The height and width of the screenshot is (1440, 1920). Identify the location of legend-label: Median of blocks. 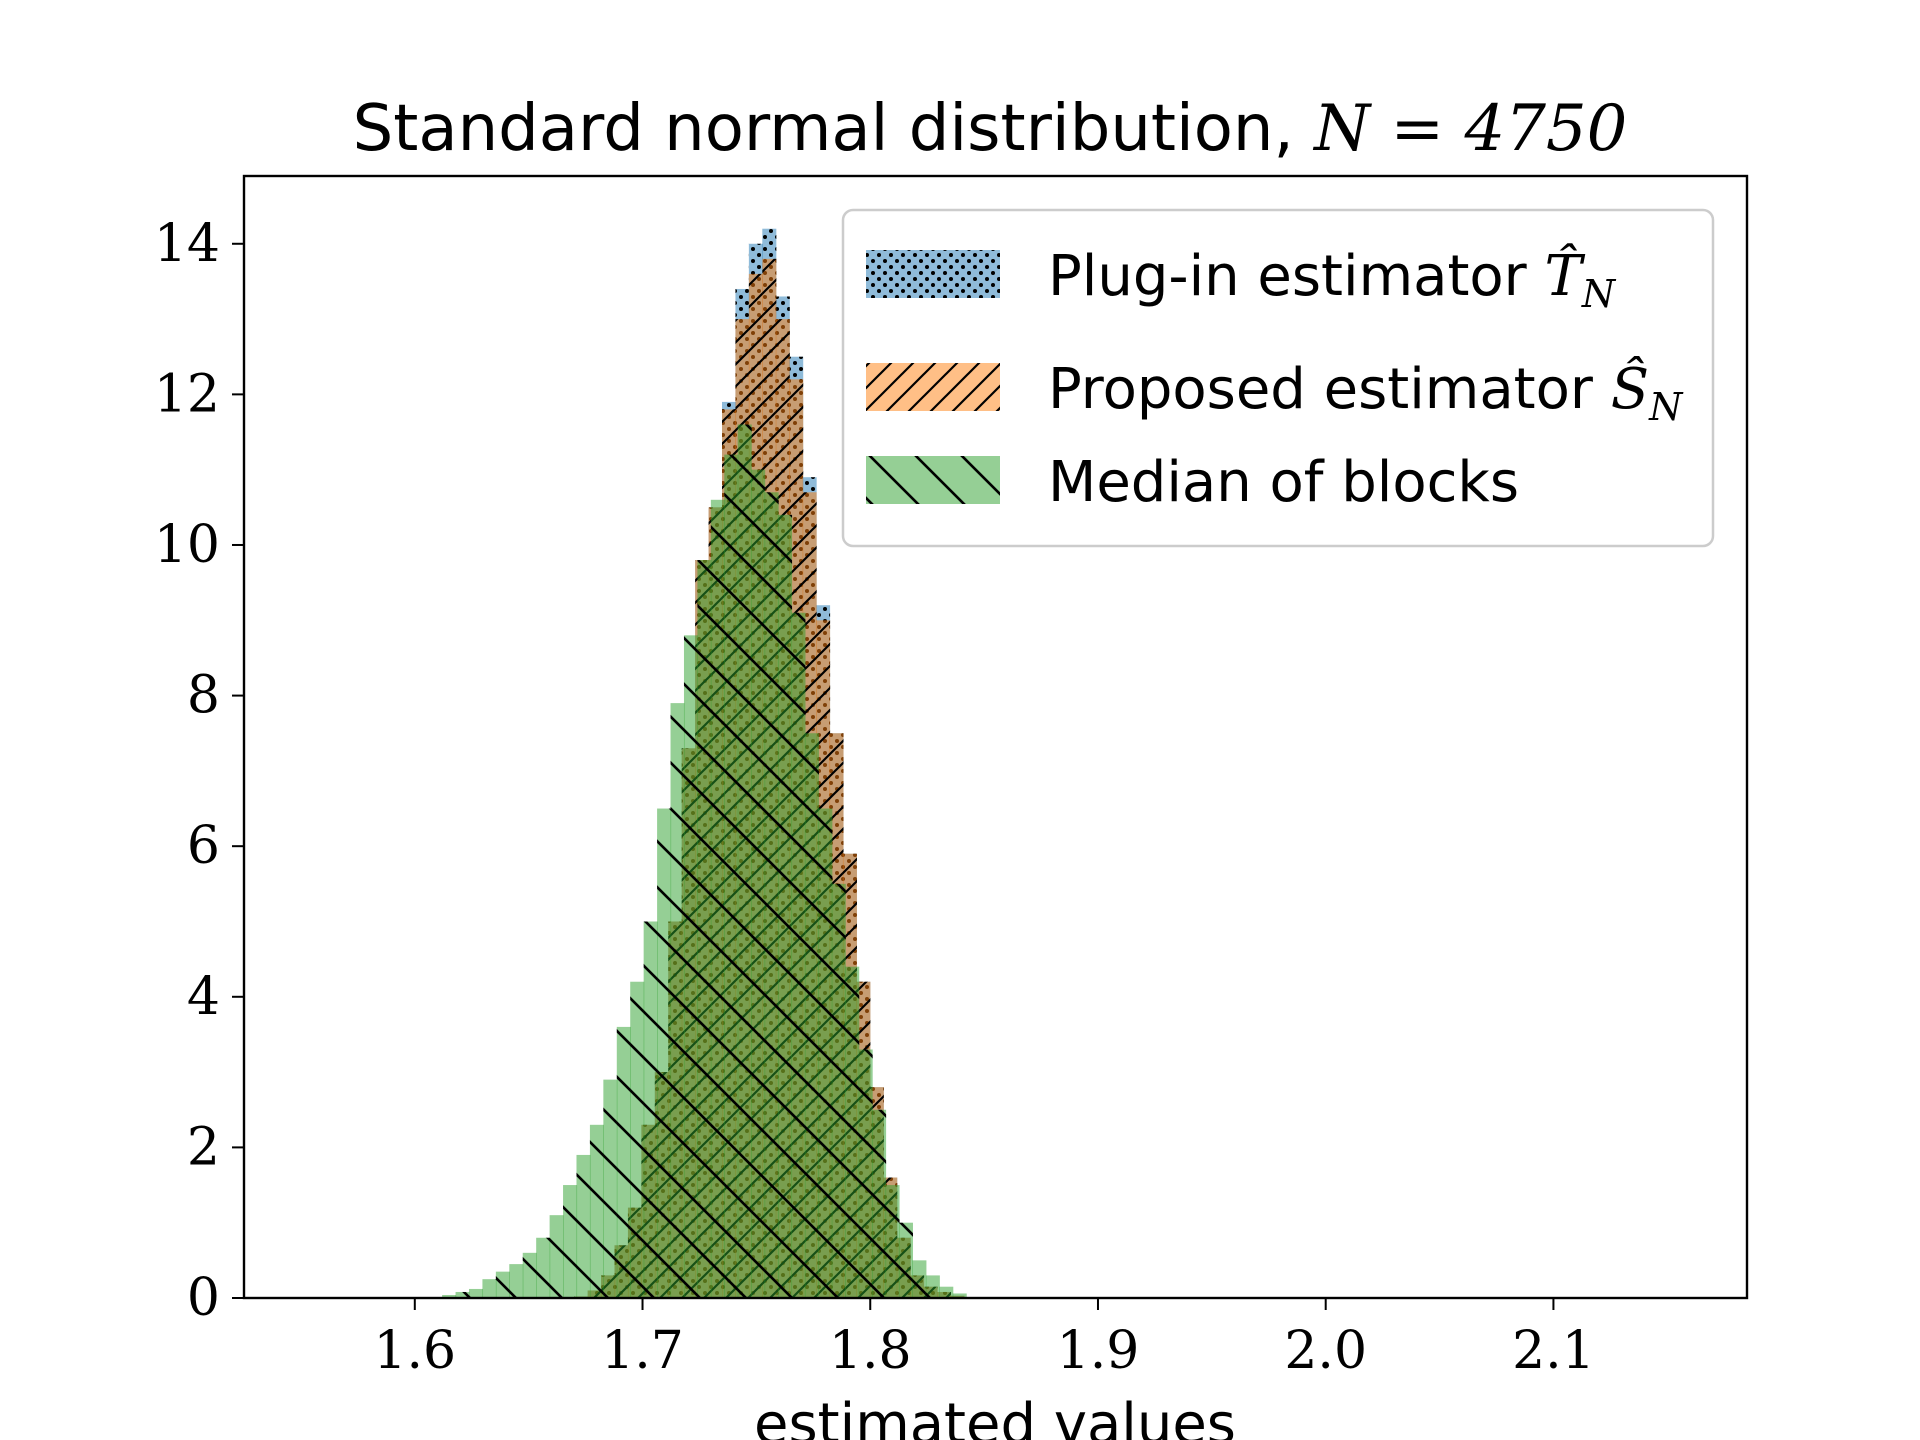
(1283, 482).